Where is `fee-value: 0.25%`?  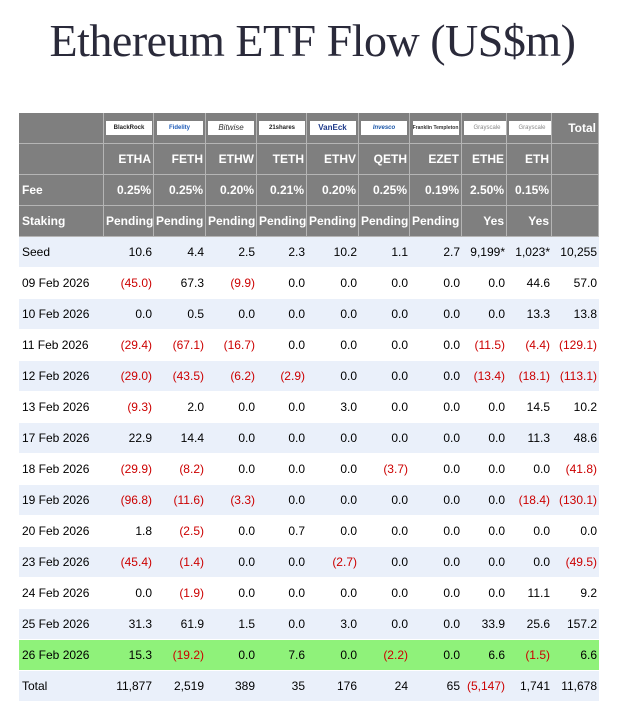
fee-value: 0.25% is located at coordinates (129, 190).